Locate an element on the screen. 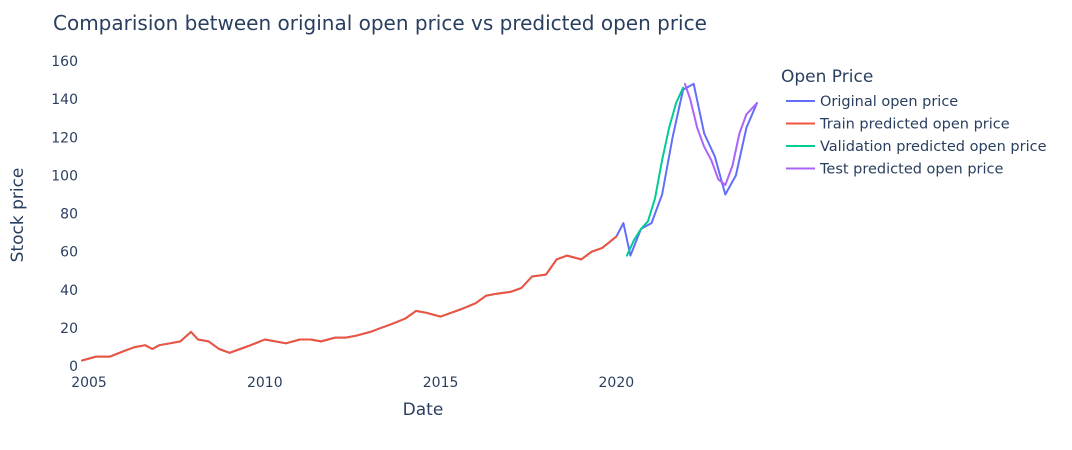  y-tick-label: 140 is located at coordinates (64, 100).